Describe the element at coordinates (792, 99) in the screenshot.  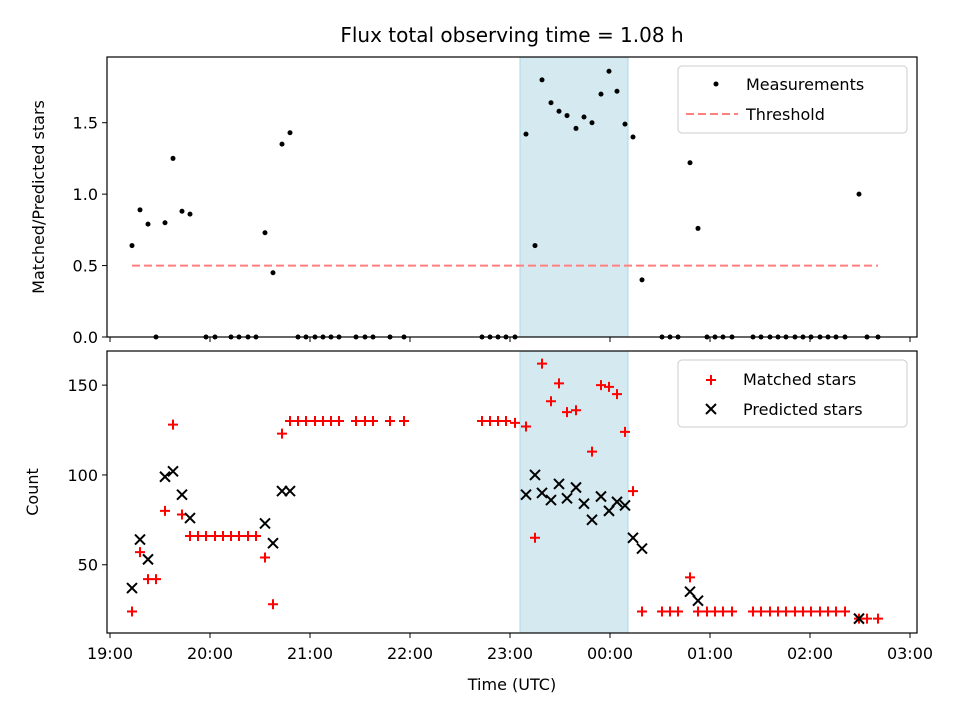
I see `top-legend: Measurements Threshold` at that location.